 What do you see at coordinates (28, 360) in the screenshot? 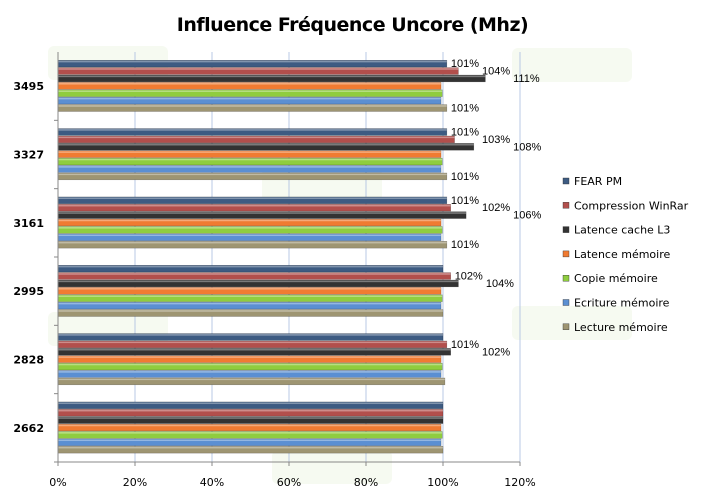
I see `y-tick-label: 2828` at bounding box center [28, 360].